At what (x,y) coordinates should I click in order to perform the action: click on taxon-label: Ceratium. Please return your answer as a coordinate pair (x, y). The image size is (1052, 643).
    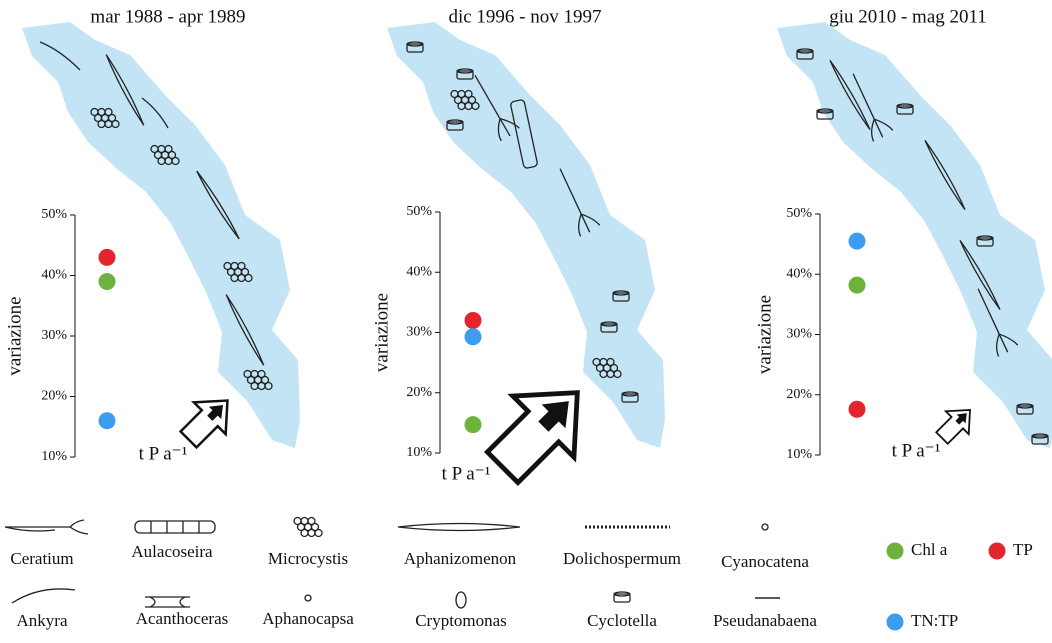
    Looking at the image, I should click on (41, 558).